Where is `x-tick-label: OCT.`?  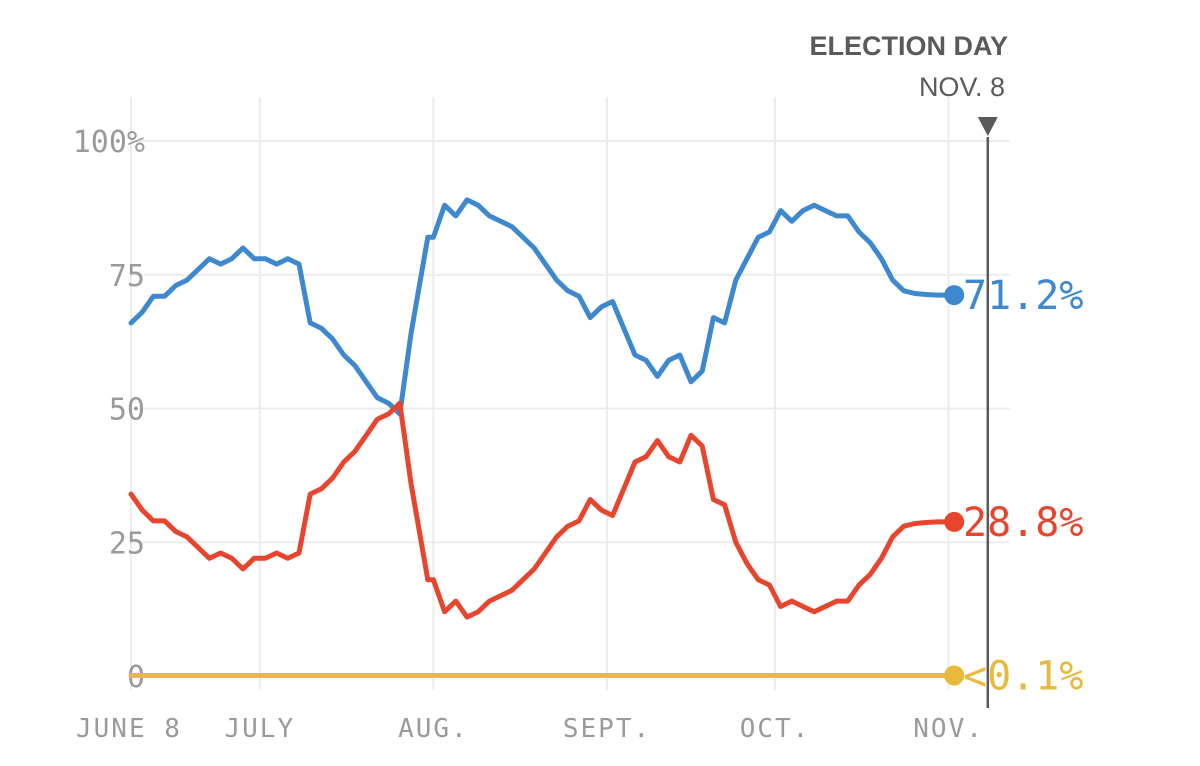
x-tick-label: OCT. is located at coordinates (775, 729).